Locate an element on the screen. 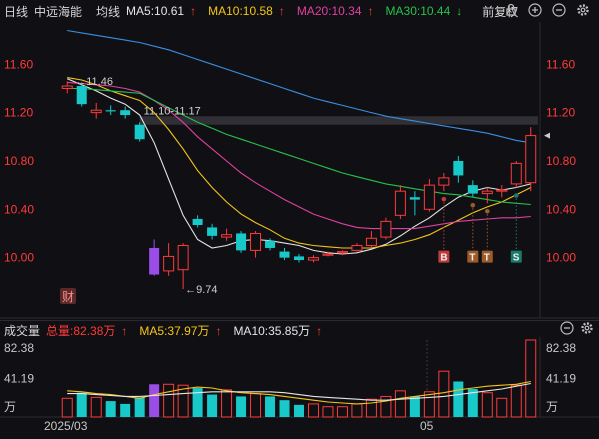  volume-title: 成交量 is located at coordinates (22, 330).